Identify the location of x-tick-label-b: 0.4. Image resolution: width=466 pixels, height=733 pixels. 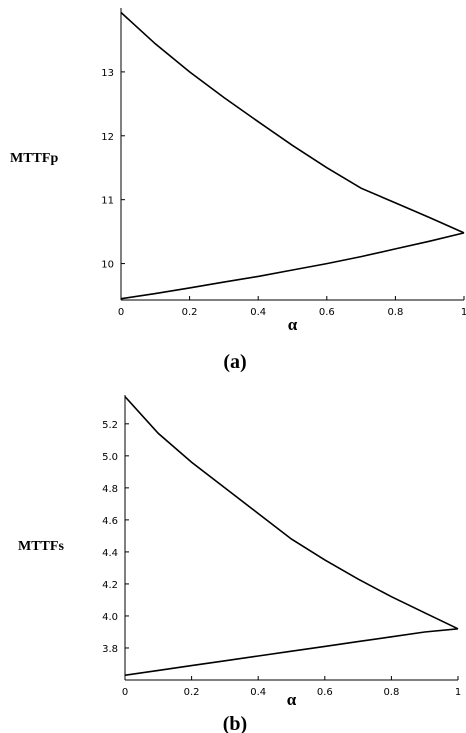
(258, 692).